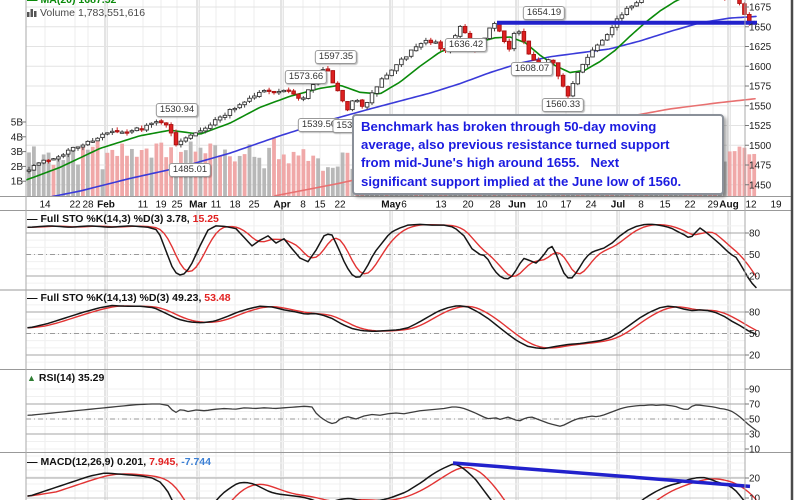  Describe the element at coordinates (198, 205) in the screenshot. I see `date-axis-label: Mar` at that location.